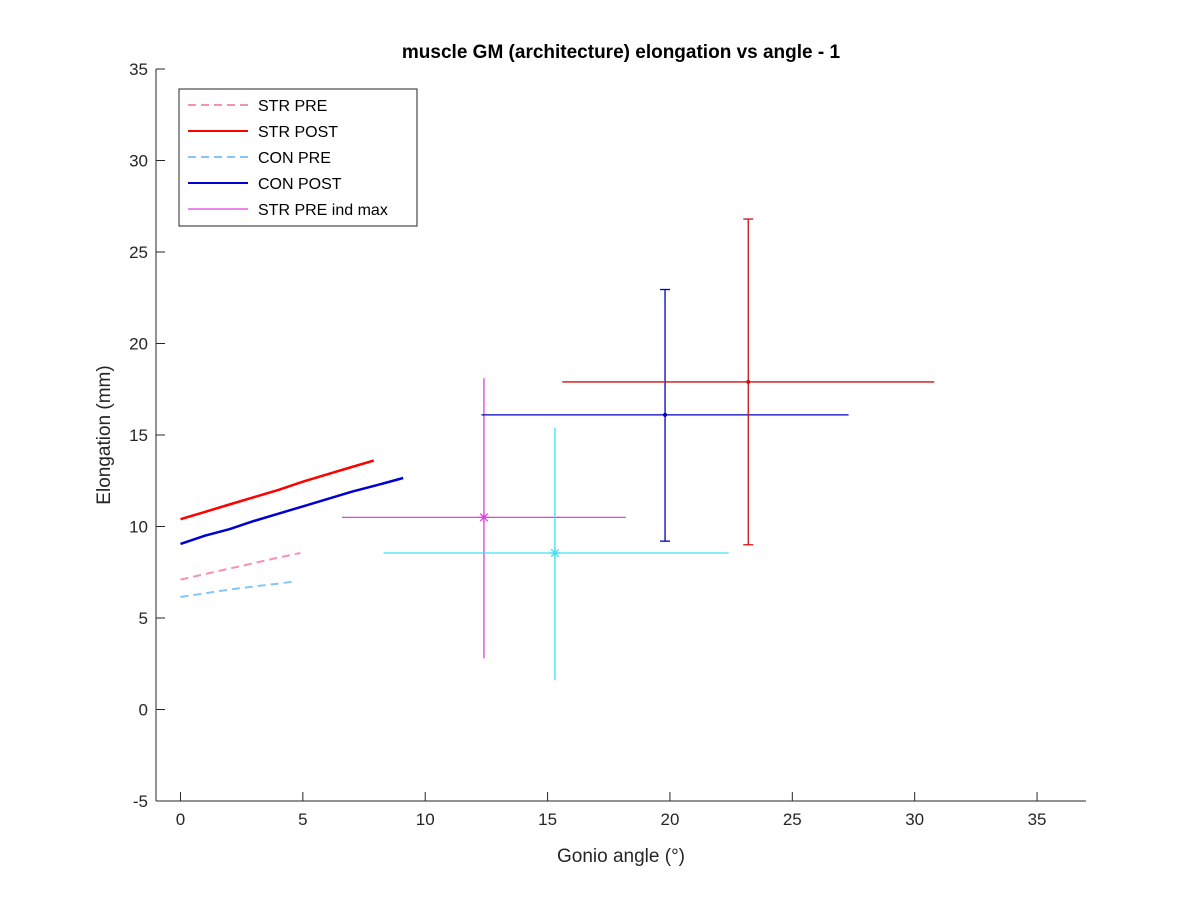 The width and height of the screenshot is (1200, 900). I want to click on legend-label: CON PRE, so click(294, 158).